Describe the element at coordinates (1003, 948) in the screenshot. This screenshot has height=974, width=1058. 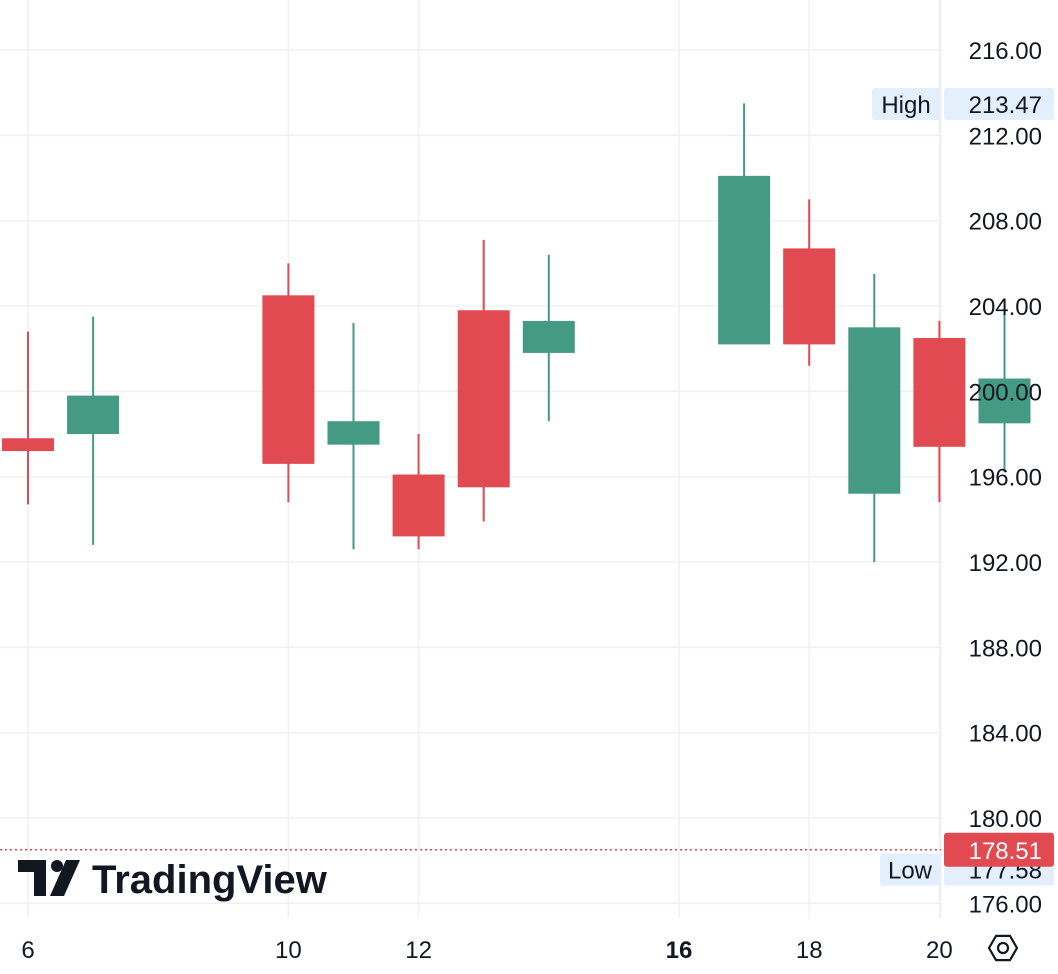
I see `settings-gear-icon` at that location.